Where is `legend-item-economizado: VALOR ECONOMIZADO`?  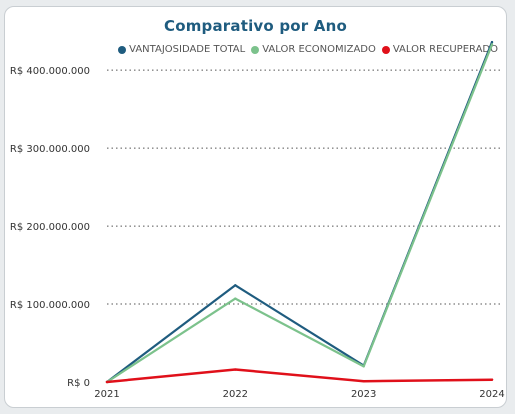 legend-item-economizado: VALOR ECONOMIZADO is located at coordinates (313, 49).